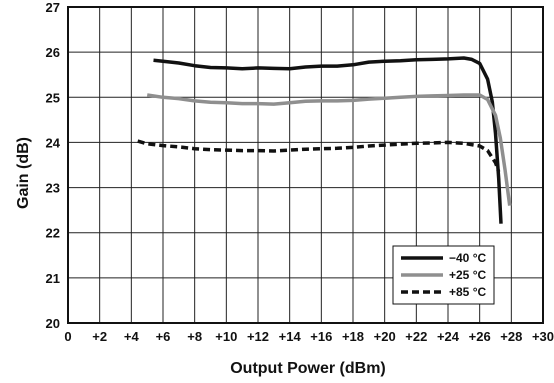 Image resolution: width=554 pixels, height=383 pixels. What do you see at coordinates (53, 233) in the screenshot?
I see `y-tick-label: 22` at bounding box center [53, 233].